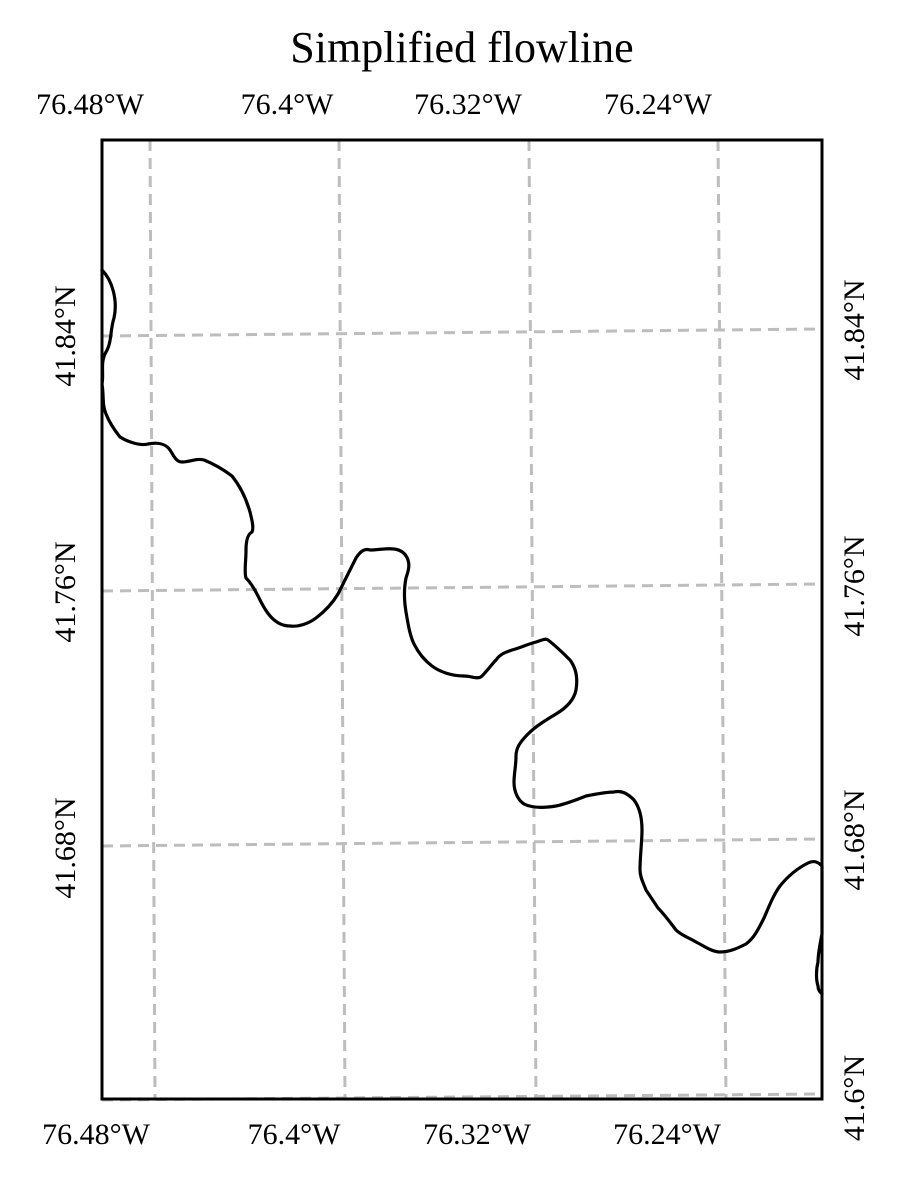 The image size is (902, 1181). I want to click on bottom-lon-label: 76.32°W, so click(477, 1134).